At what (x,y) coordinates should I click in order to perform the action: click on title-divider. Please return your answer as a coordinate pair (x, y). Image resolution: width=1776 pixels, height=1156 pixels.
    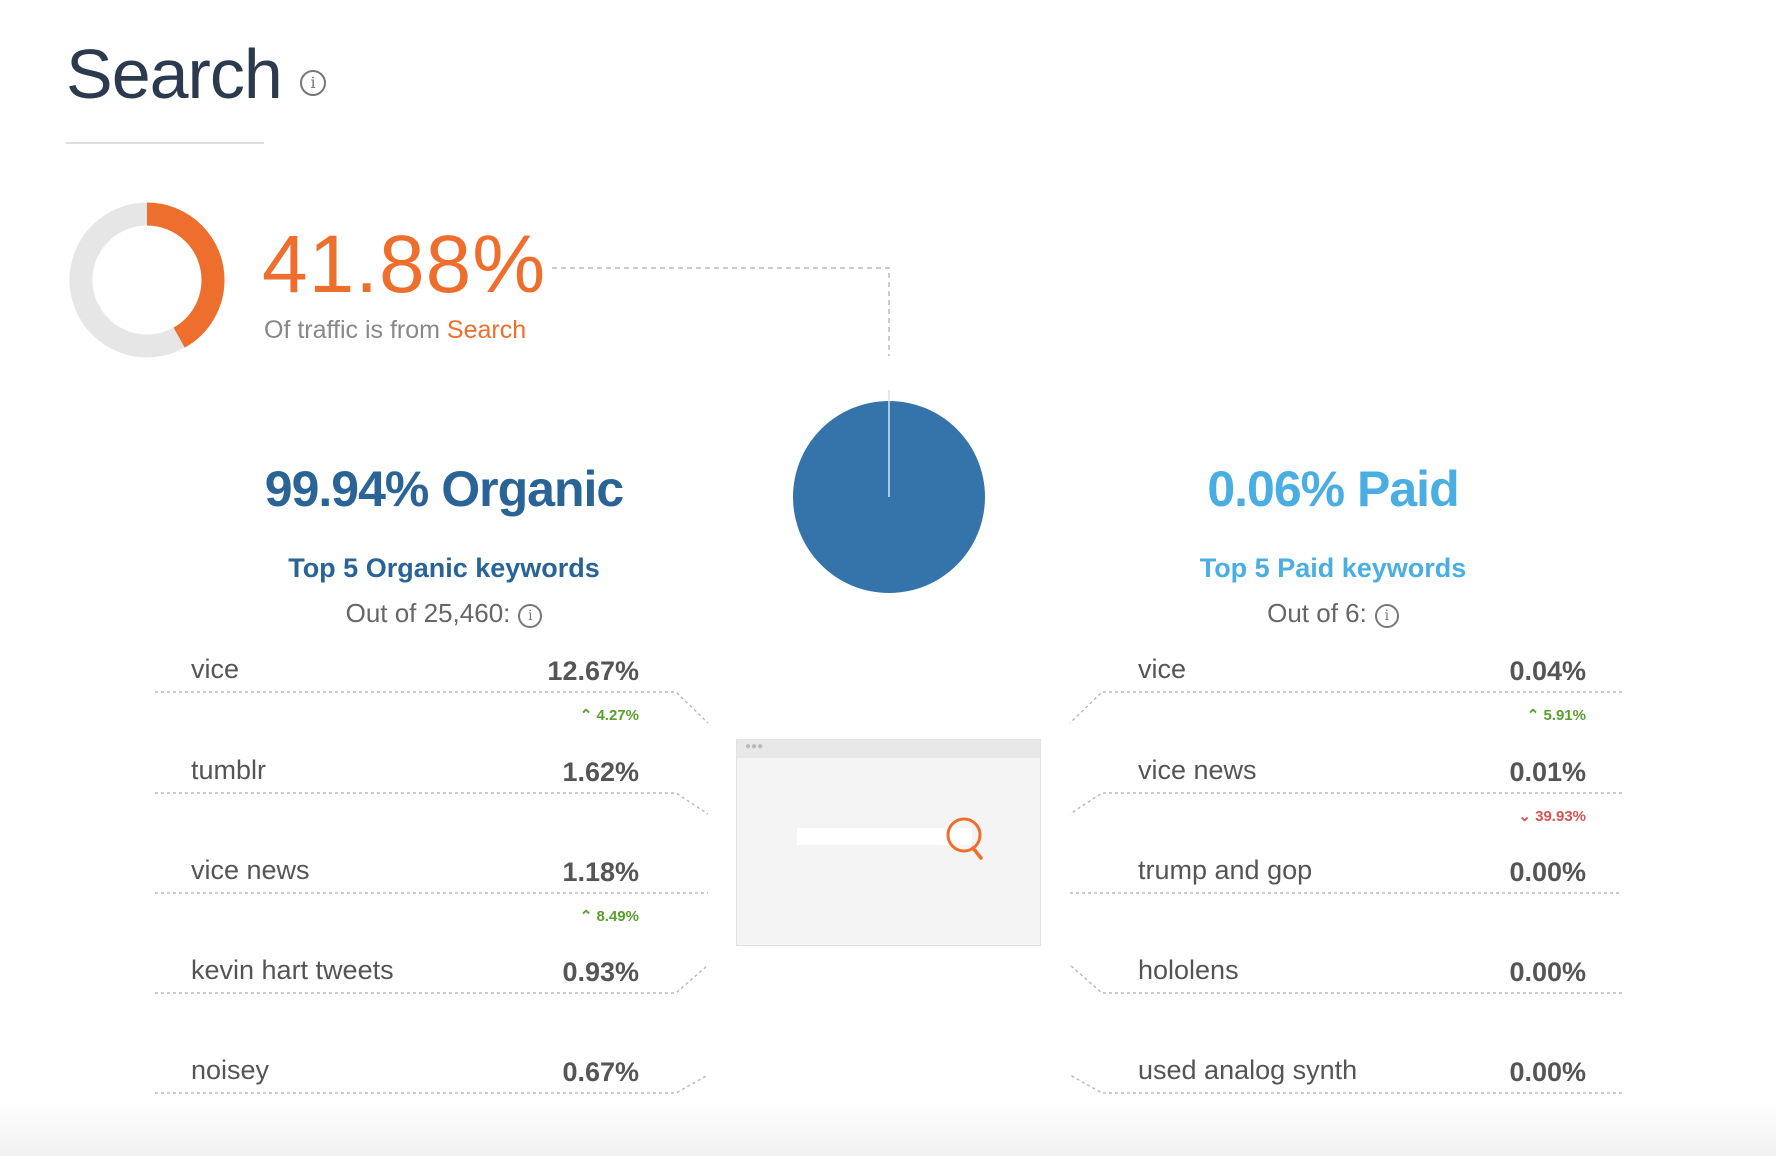
    Looking at the image, I should click on (165, 143).